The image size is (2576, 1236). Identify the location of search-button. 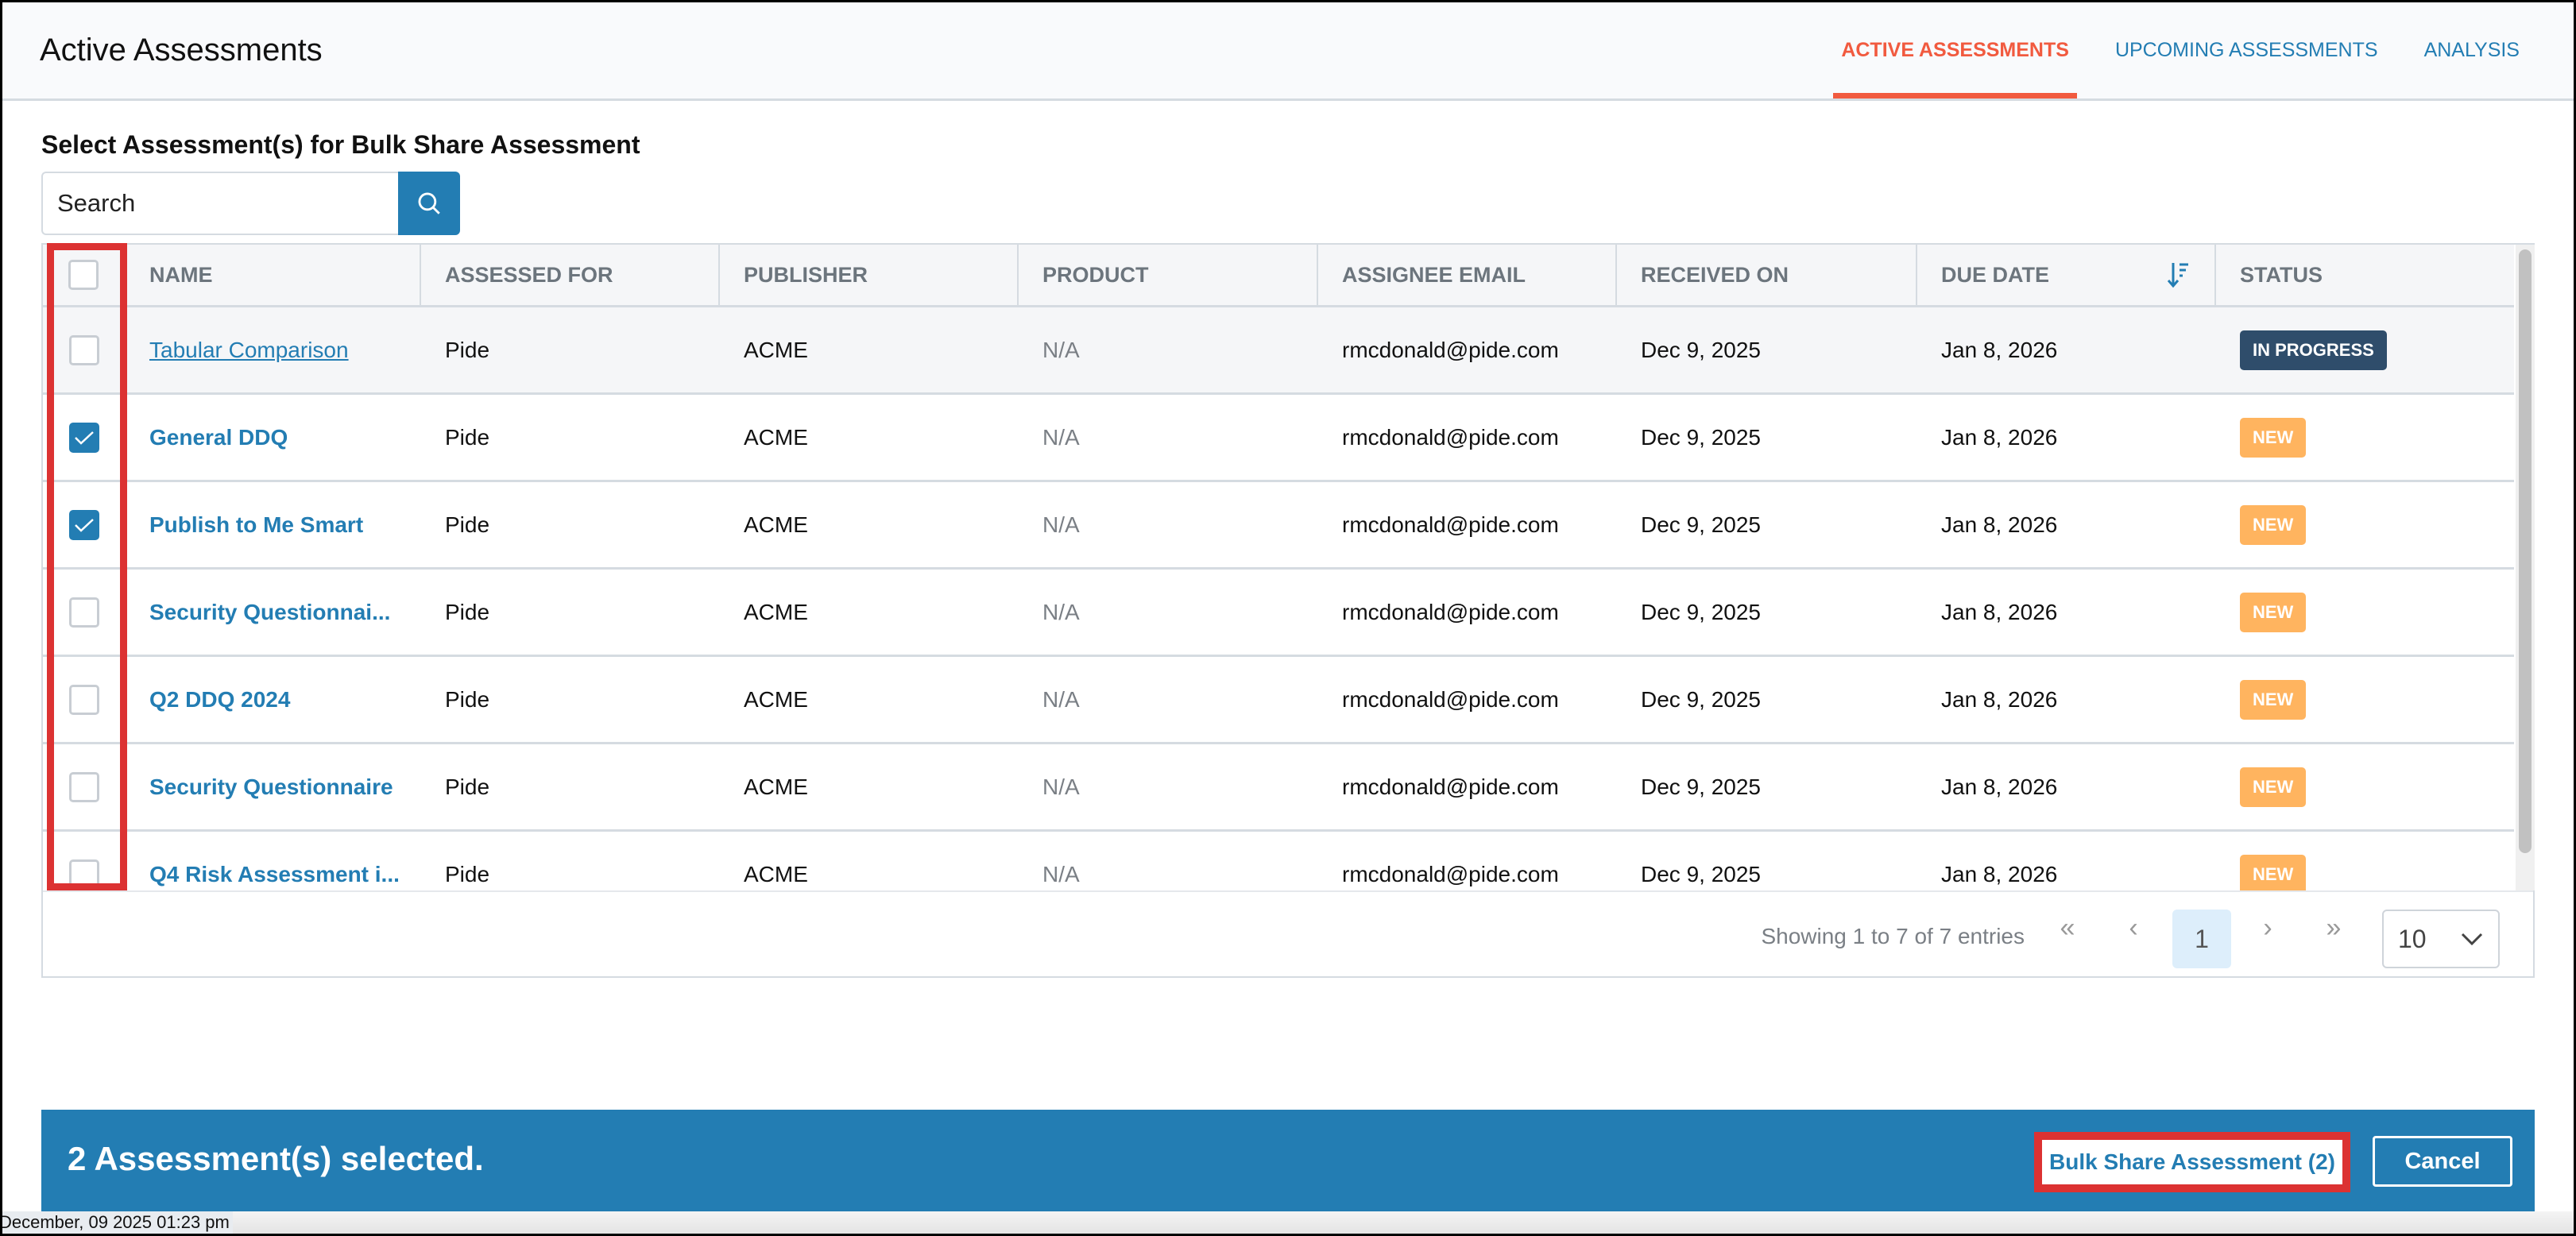
(429, 203).